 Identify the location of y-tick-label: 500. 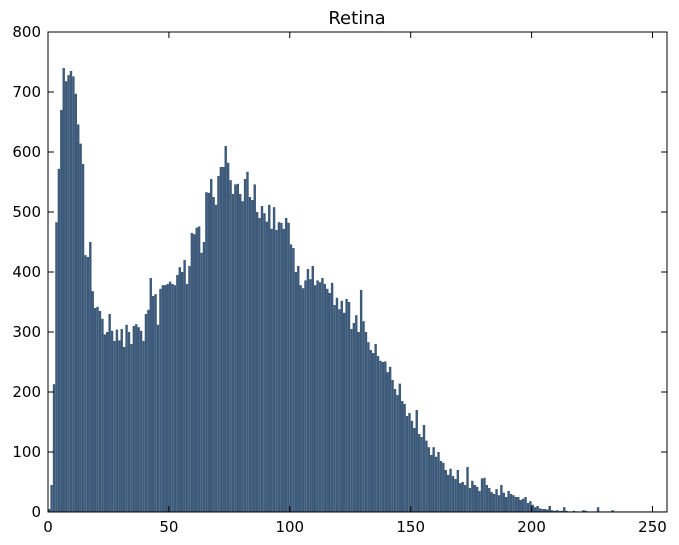
(26, 212).